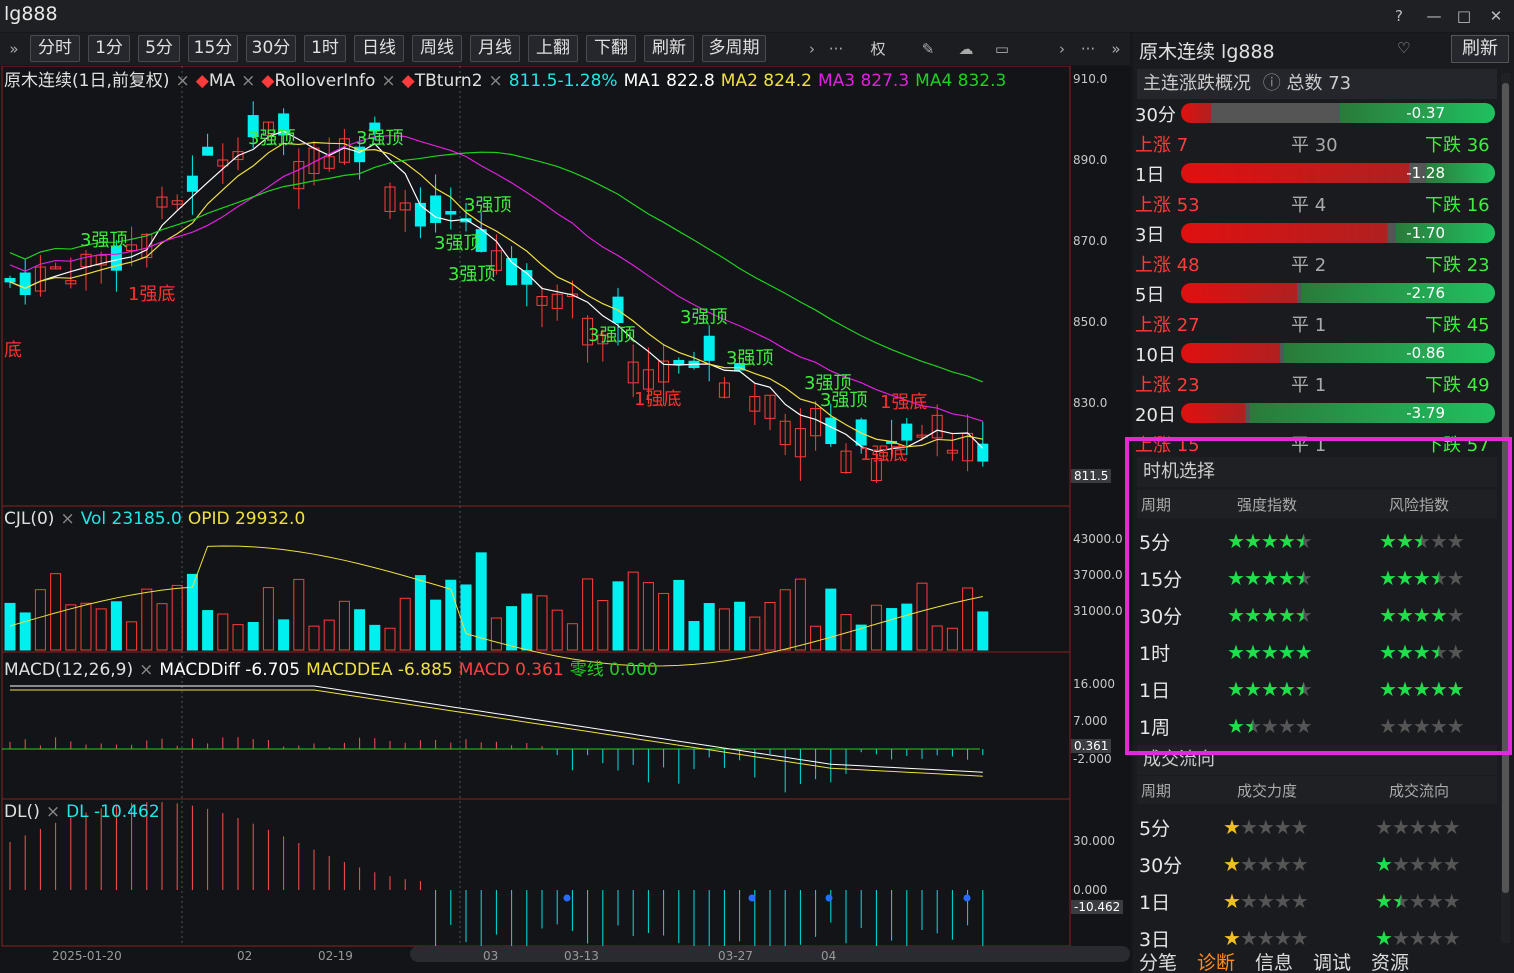 The image size is (1514, 973). What do you see at coordinates (495, 48) in the screenshot?
I see `toolbar-button: 月线` at bounding box center [495, 48].